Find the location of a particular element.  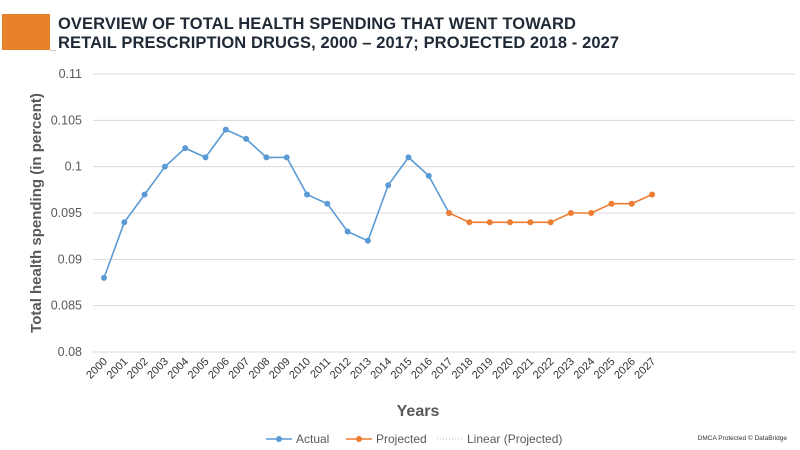

data-point-actual-2014 is located at coordinates (388, 185).